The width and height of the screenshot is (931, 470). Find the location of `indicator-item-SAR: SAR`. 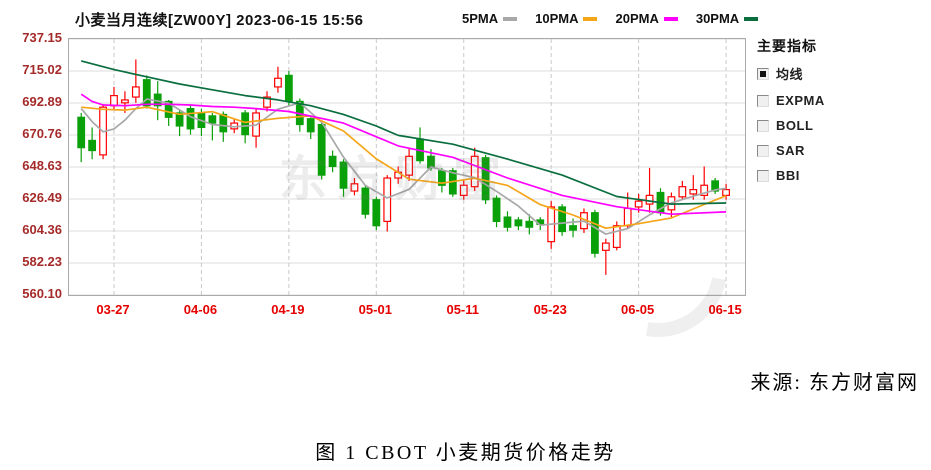

indicator-item-SAR: SAR is located at coordinates (791, 150).